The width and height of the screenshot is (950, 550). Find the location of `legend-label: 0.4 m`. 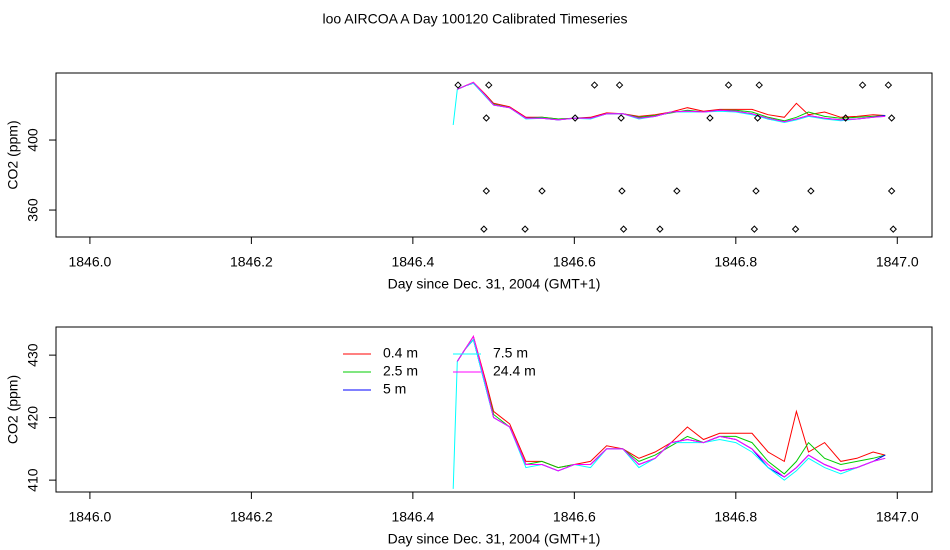

legend-label: 0.4 m is located at coordinates (400, 353).